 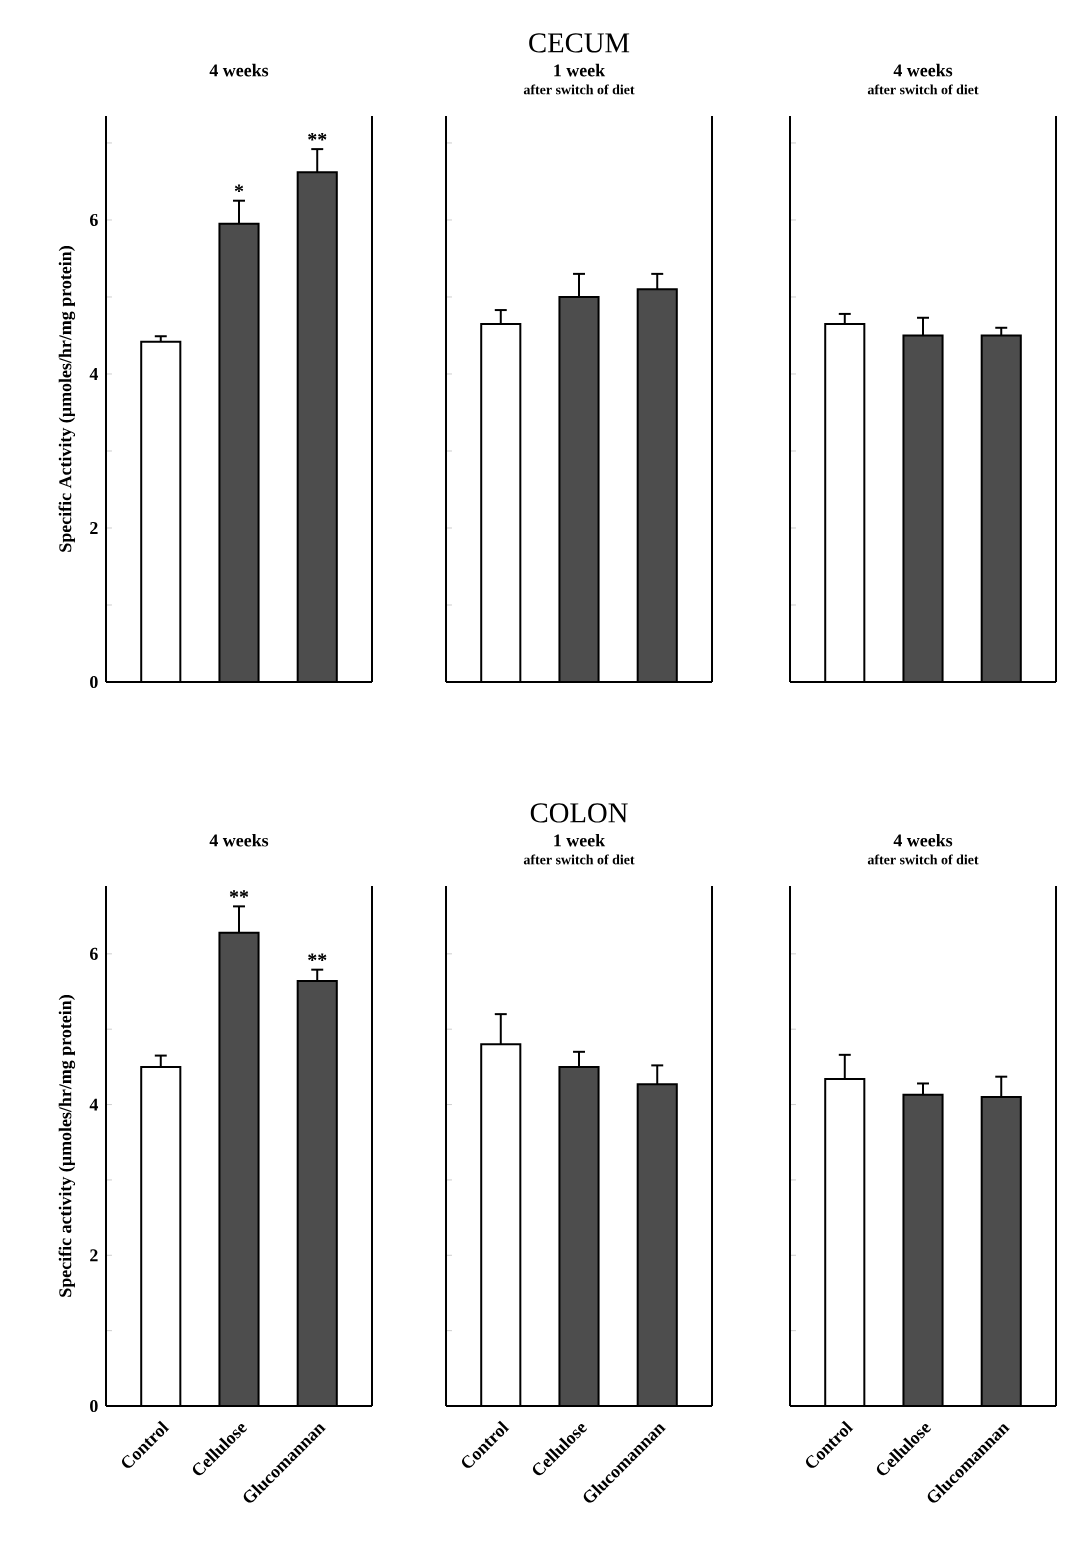 I want to click on text: CECUM, so click(x=579, y=43).